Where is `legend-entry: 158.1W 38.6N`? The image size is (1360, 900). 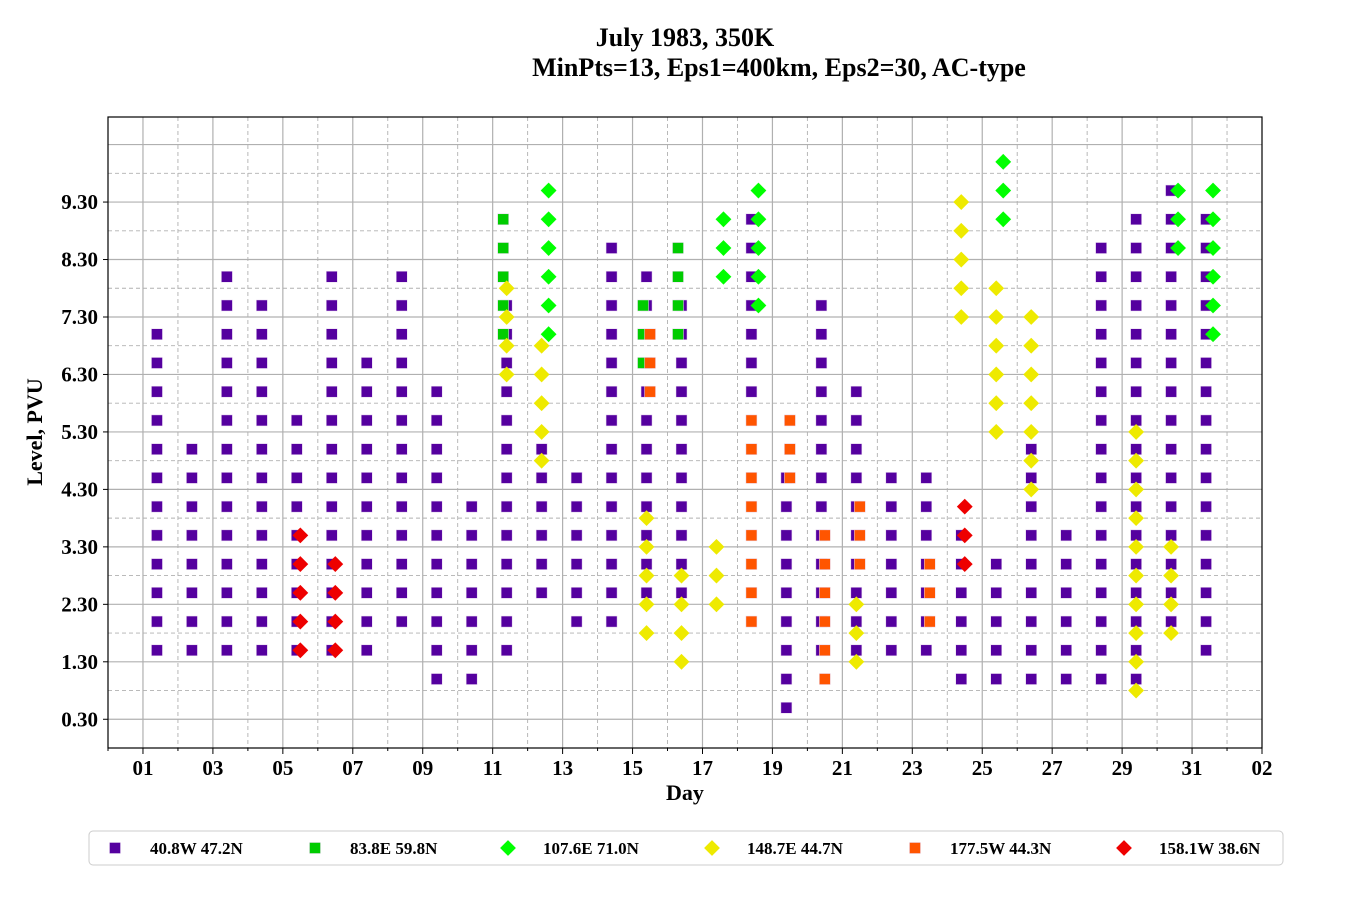 legend-entry: 158.1W 38.6N is located at coordinates (1188, 848).